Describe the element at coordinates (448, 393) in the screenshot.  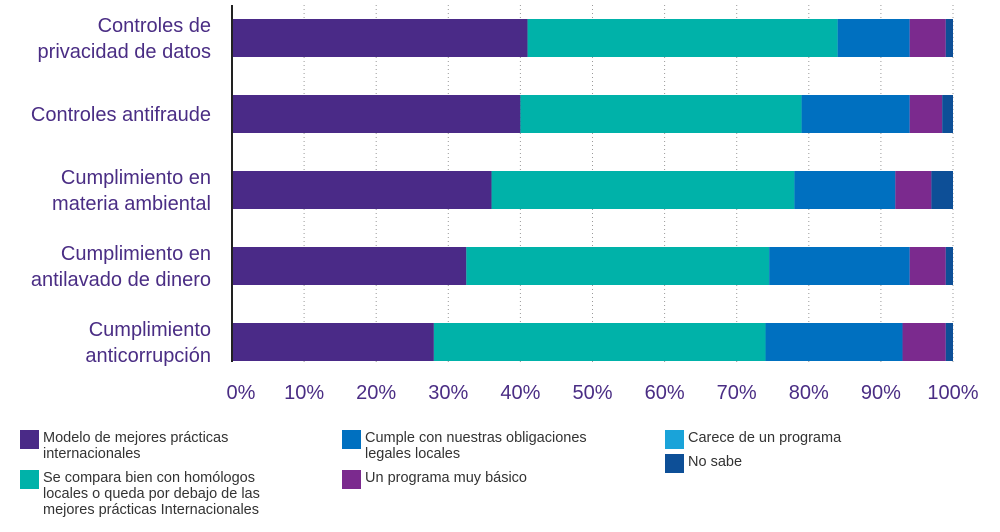
I see `x-tick-label: 30%` at that location.